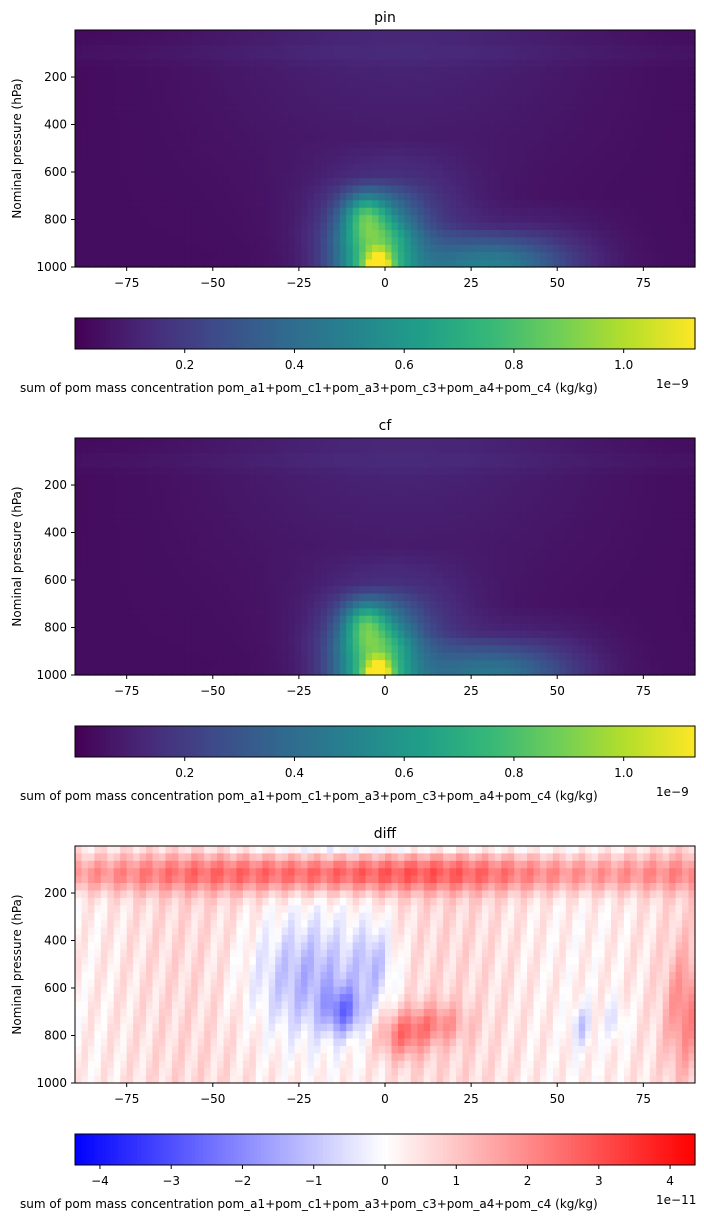  I want to click on colorbar-segment, so click(534, 333).